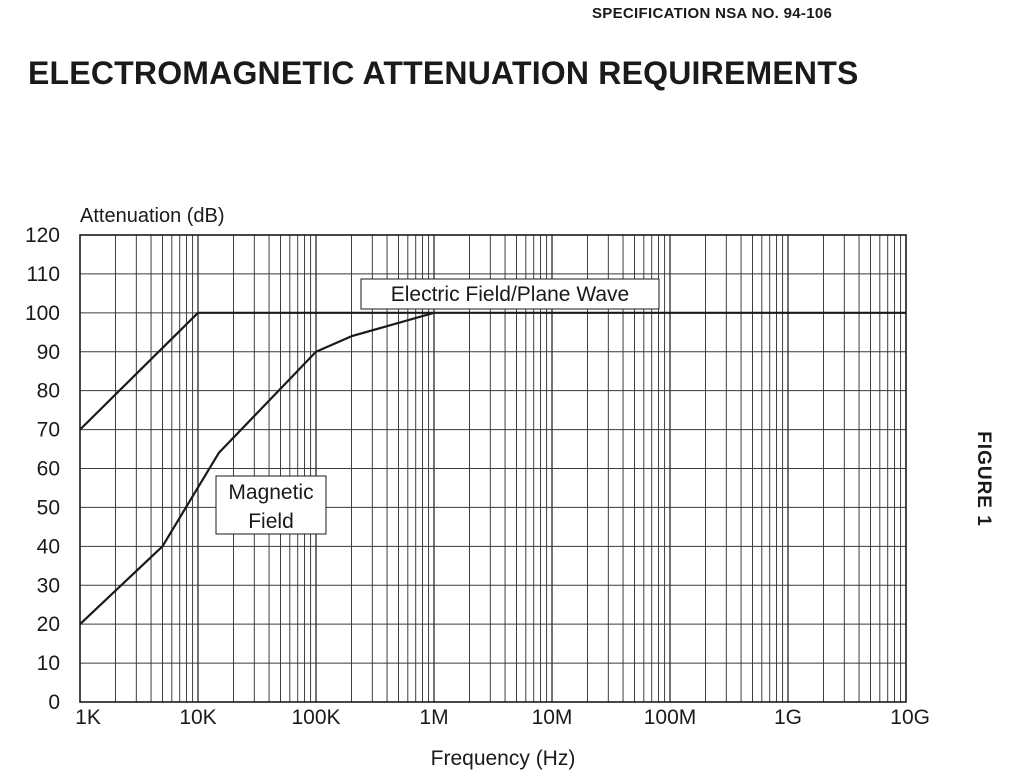  Describe the element at coordinates (88, 717) in the screenshot. I see `x-tick-label: 1K` at that location.